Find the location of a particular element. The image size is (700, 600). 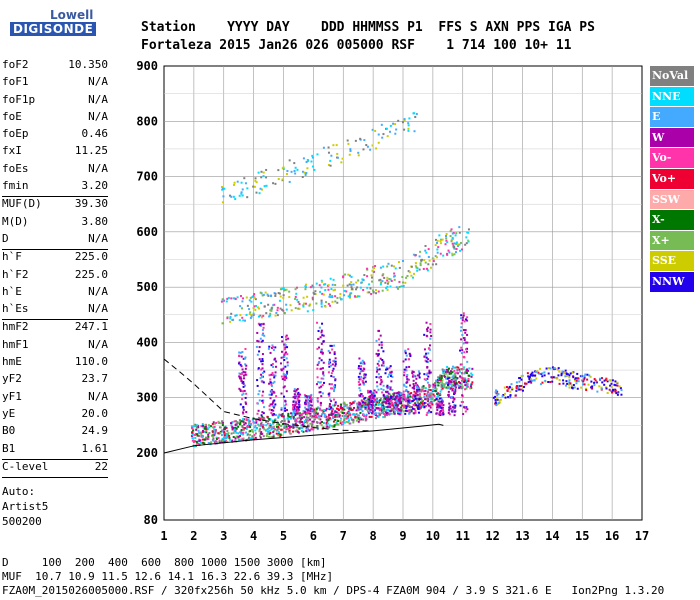

x-tick-label: 1 is located at coordinates (163, 536).